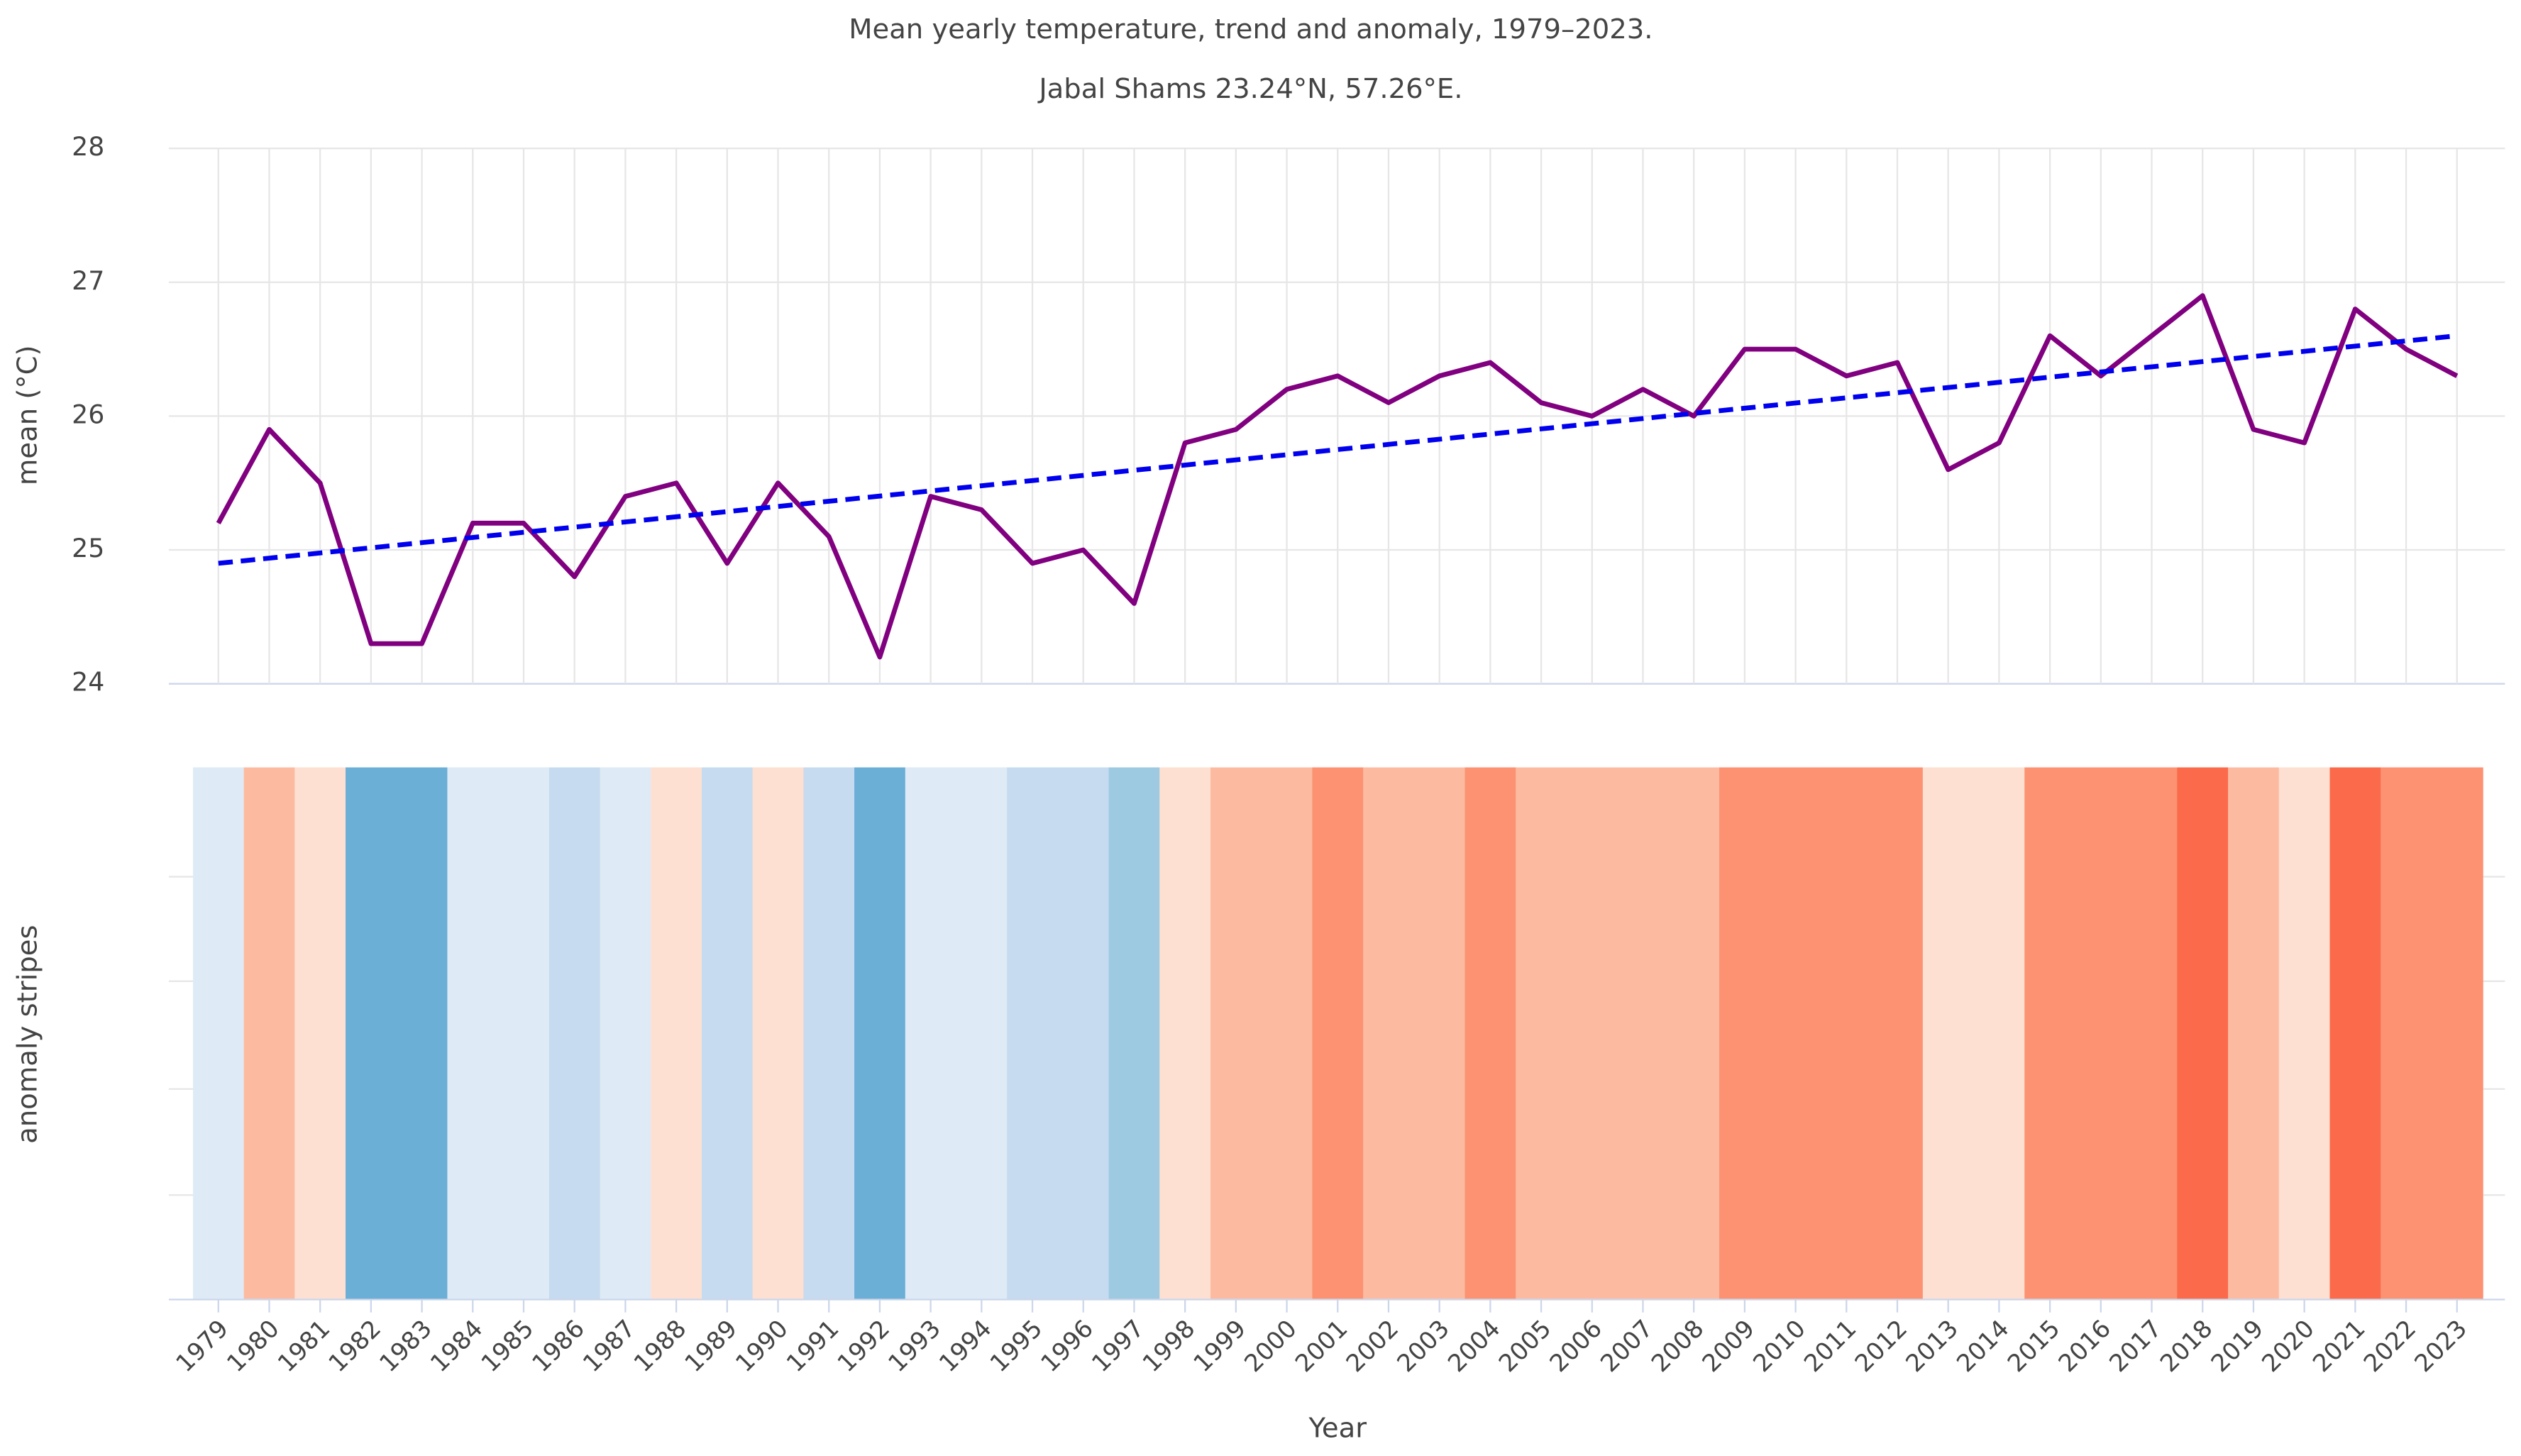 The height and width of the screenshot is (1456, 2521). Describe the element at coordinates (2287, 1346) in the screenshot. I see `x-tick-label: 2020` at that location.